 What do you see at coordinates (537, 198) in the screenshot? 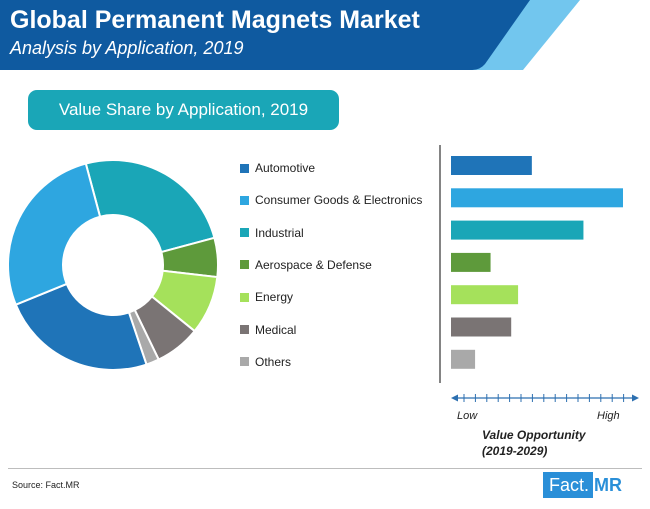
I see `bar-consumer-goods-and-electronics` at bounding box center [537, 198].